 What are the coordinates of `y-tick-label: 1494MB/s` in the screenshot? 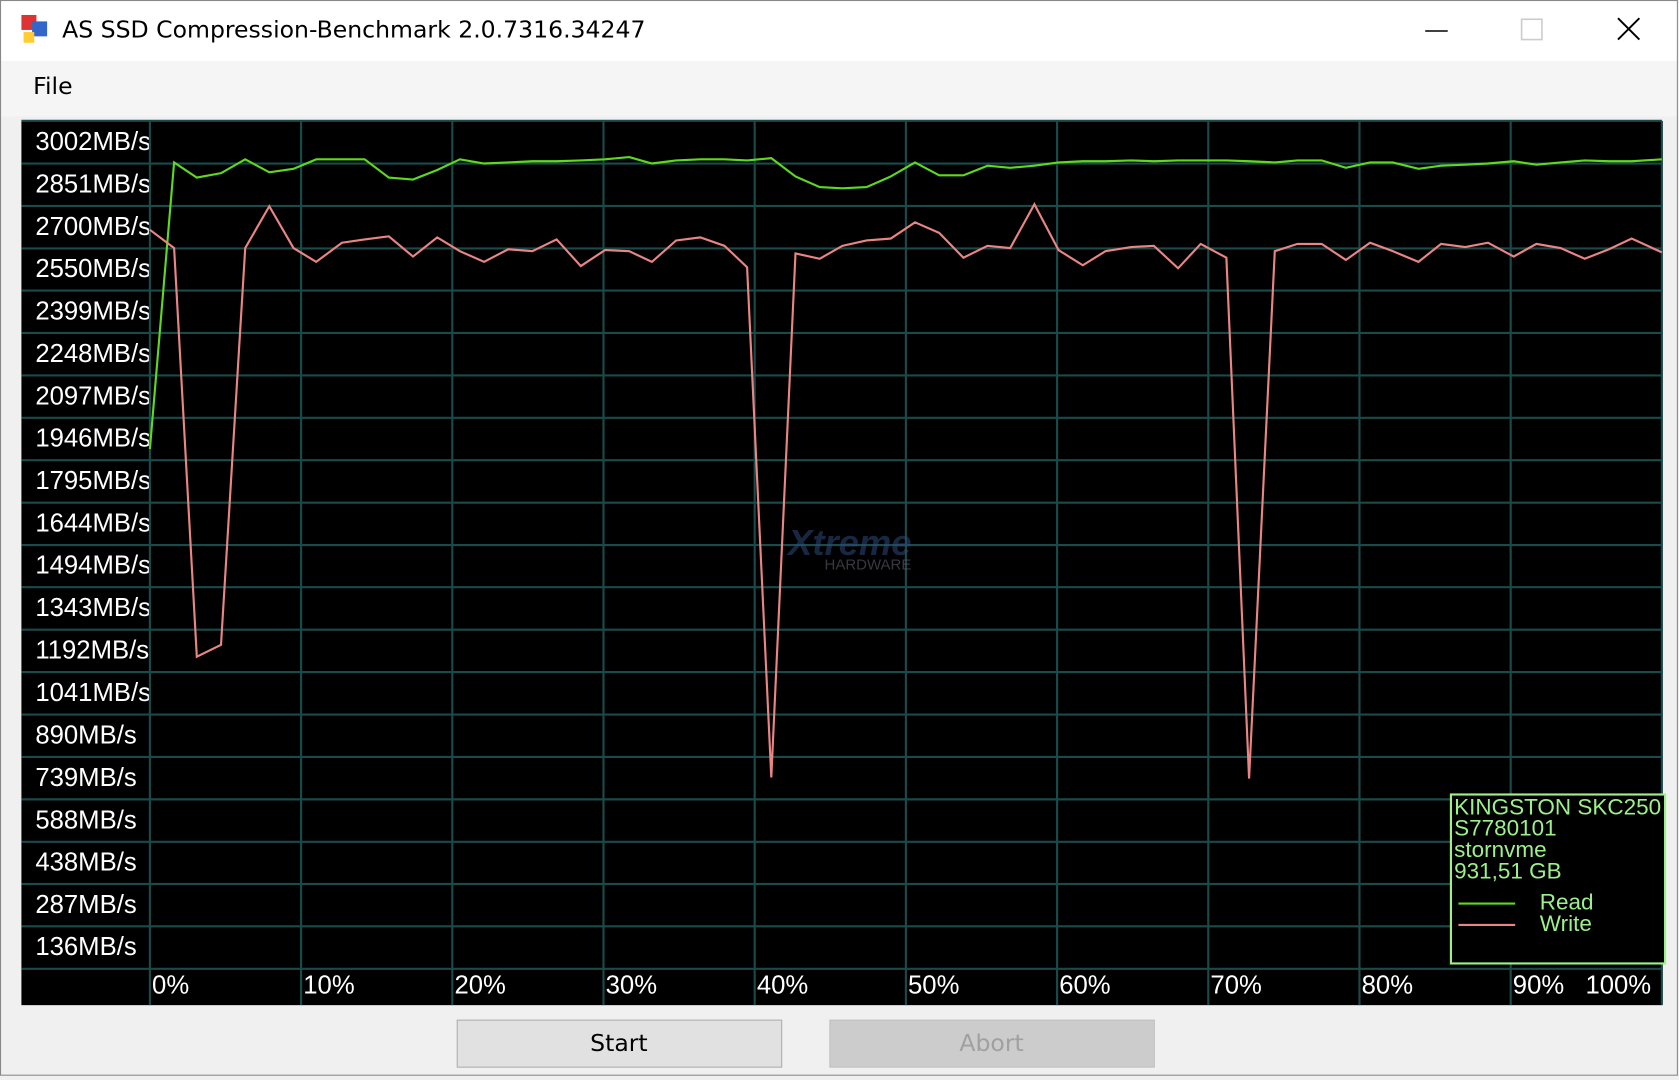 It's located at (93, 566).